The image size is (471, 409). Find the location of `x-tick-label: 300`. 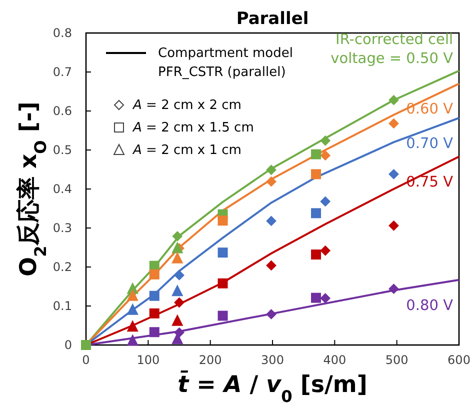

x-tick-label: 300 is located at coordinates (272, 360).